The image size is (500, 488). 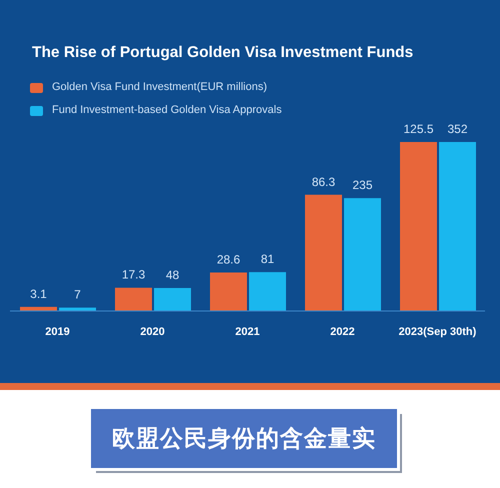 What do you see at coordinates (457, 129) in the screenshot?
I see `data-label: 352` at bounding box center [457, 129].